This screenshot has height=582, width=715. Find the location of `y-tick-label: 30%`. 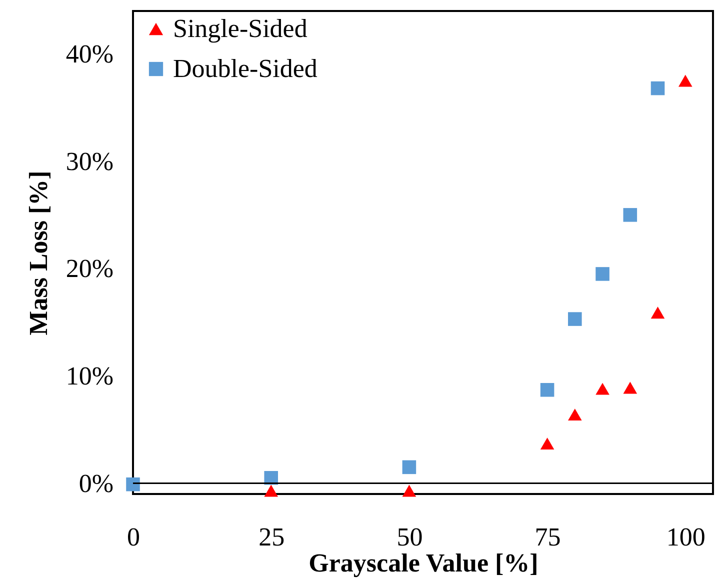

y-tick-label: 30% is located at coordinates (90, 161).